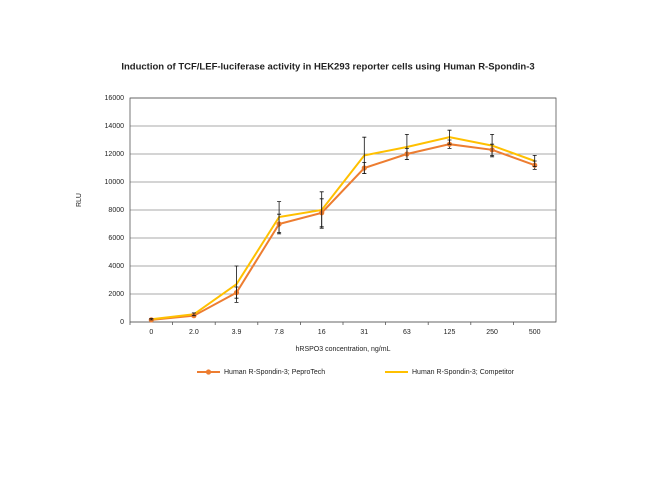 The image size is (650, 502). Describe the element at coordinates (116, 210) in the screenshot. I see `y-tick-label: 8000` at that location.